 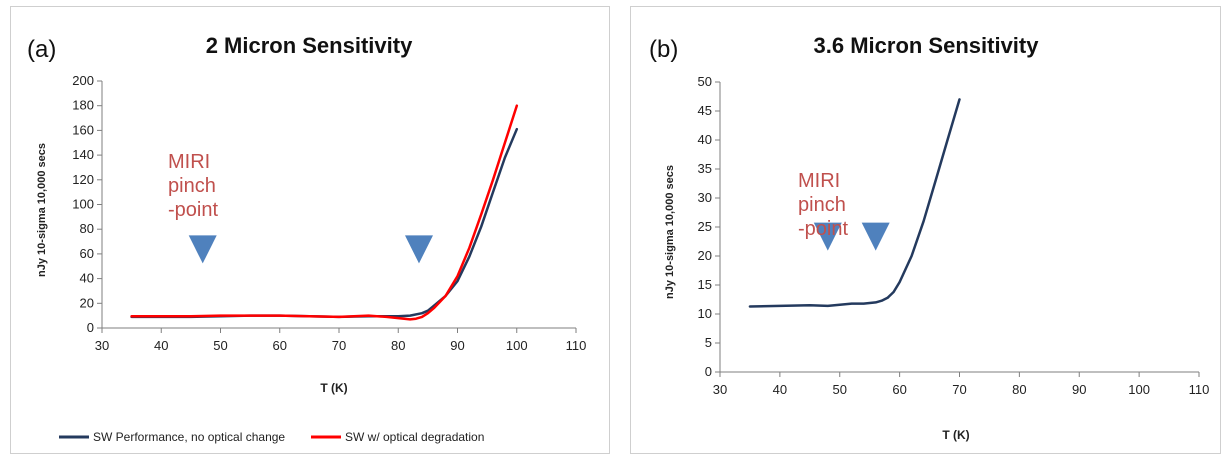 I want to click on chart-b-y-tick-label: 45, so click(x=705, y=110).